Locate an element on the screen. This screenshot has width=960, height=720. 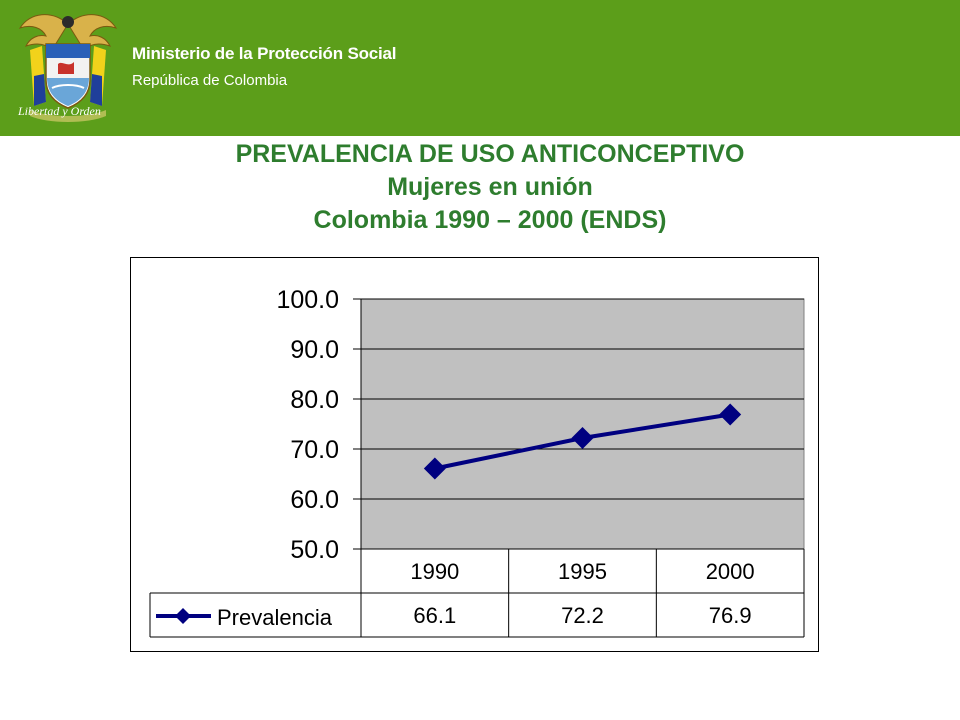
y-tick-label: 80.0 is located at coordinates (314, 400).